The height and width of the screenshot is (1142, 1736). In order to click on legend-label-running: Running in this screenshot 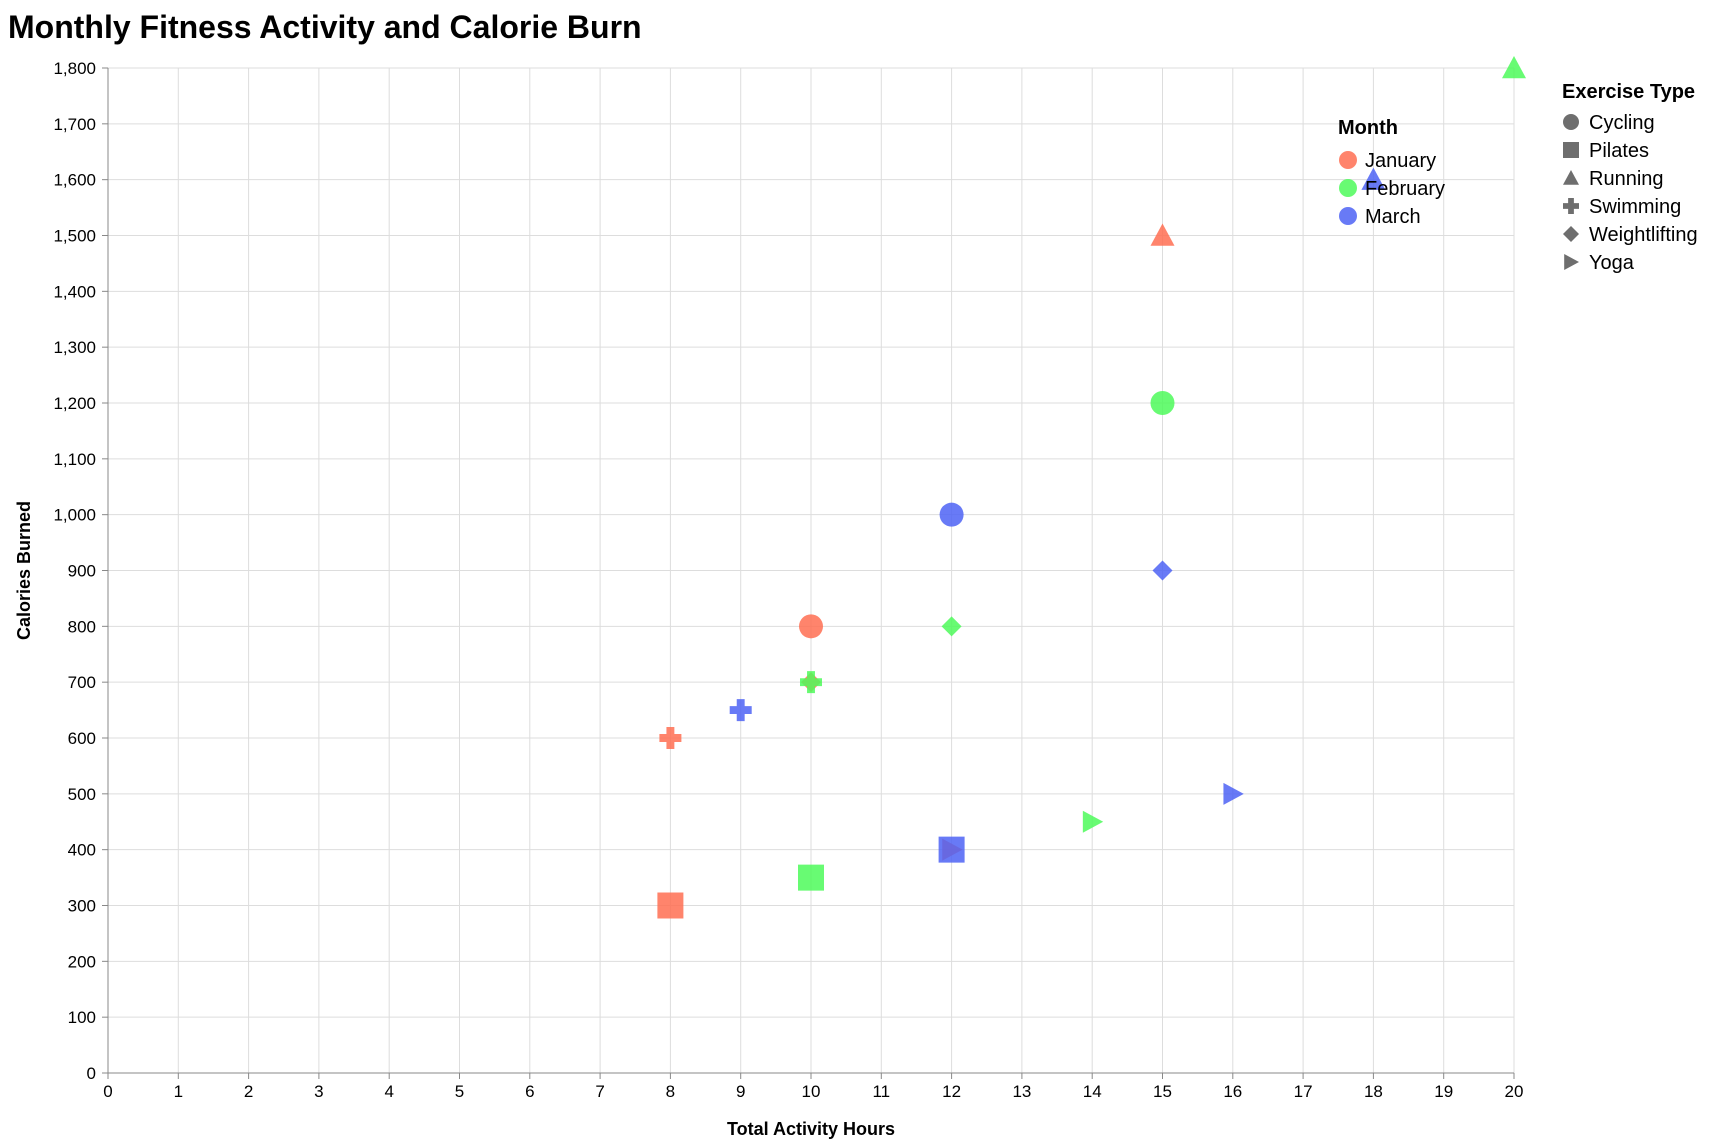, I will do `click(1626, 179)`.